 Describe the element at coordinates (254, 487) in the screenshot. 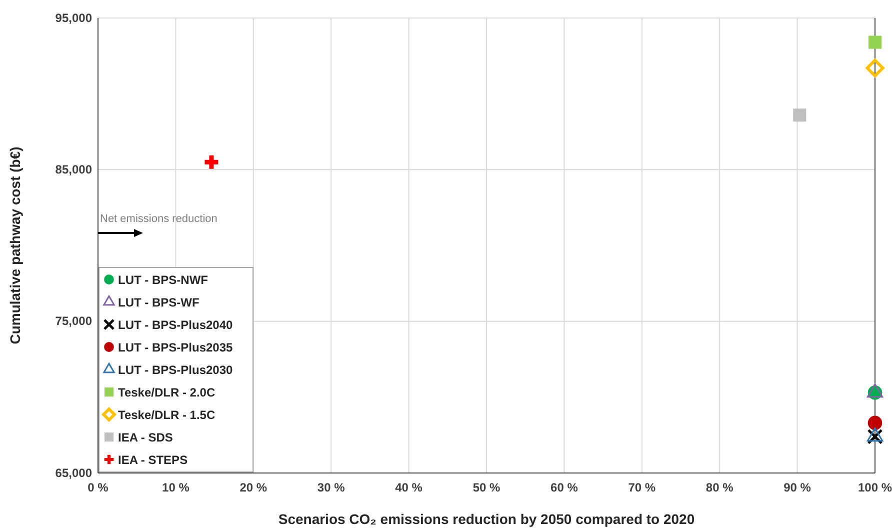

I see `x-tick-label: 20 %` at that location.